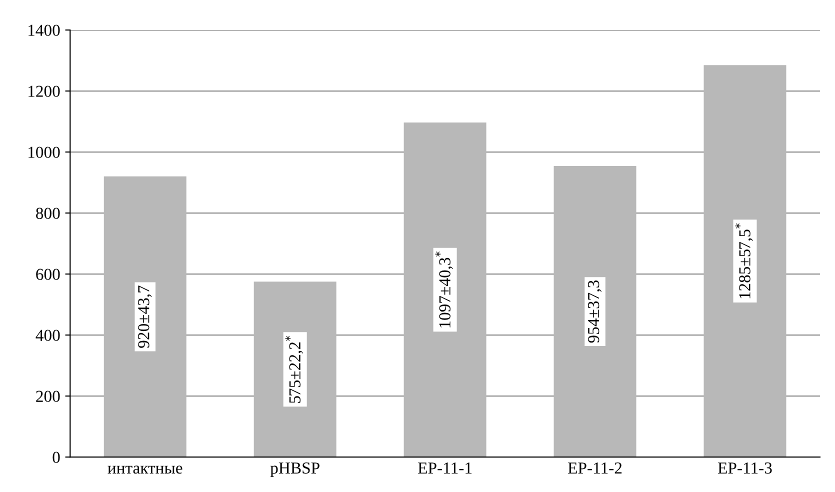 Image resolution: width=835 pixels, height=492 pixels. What do you see at coordinates (48, 396) in the screenshot?
I see `y-tick-label: 200` at bounding box center [48, 396].